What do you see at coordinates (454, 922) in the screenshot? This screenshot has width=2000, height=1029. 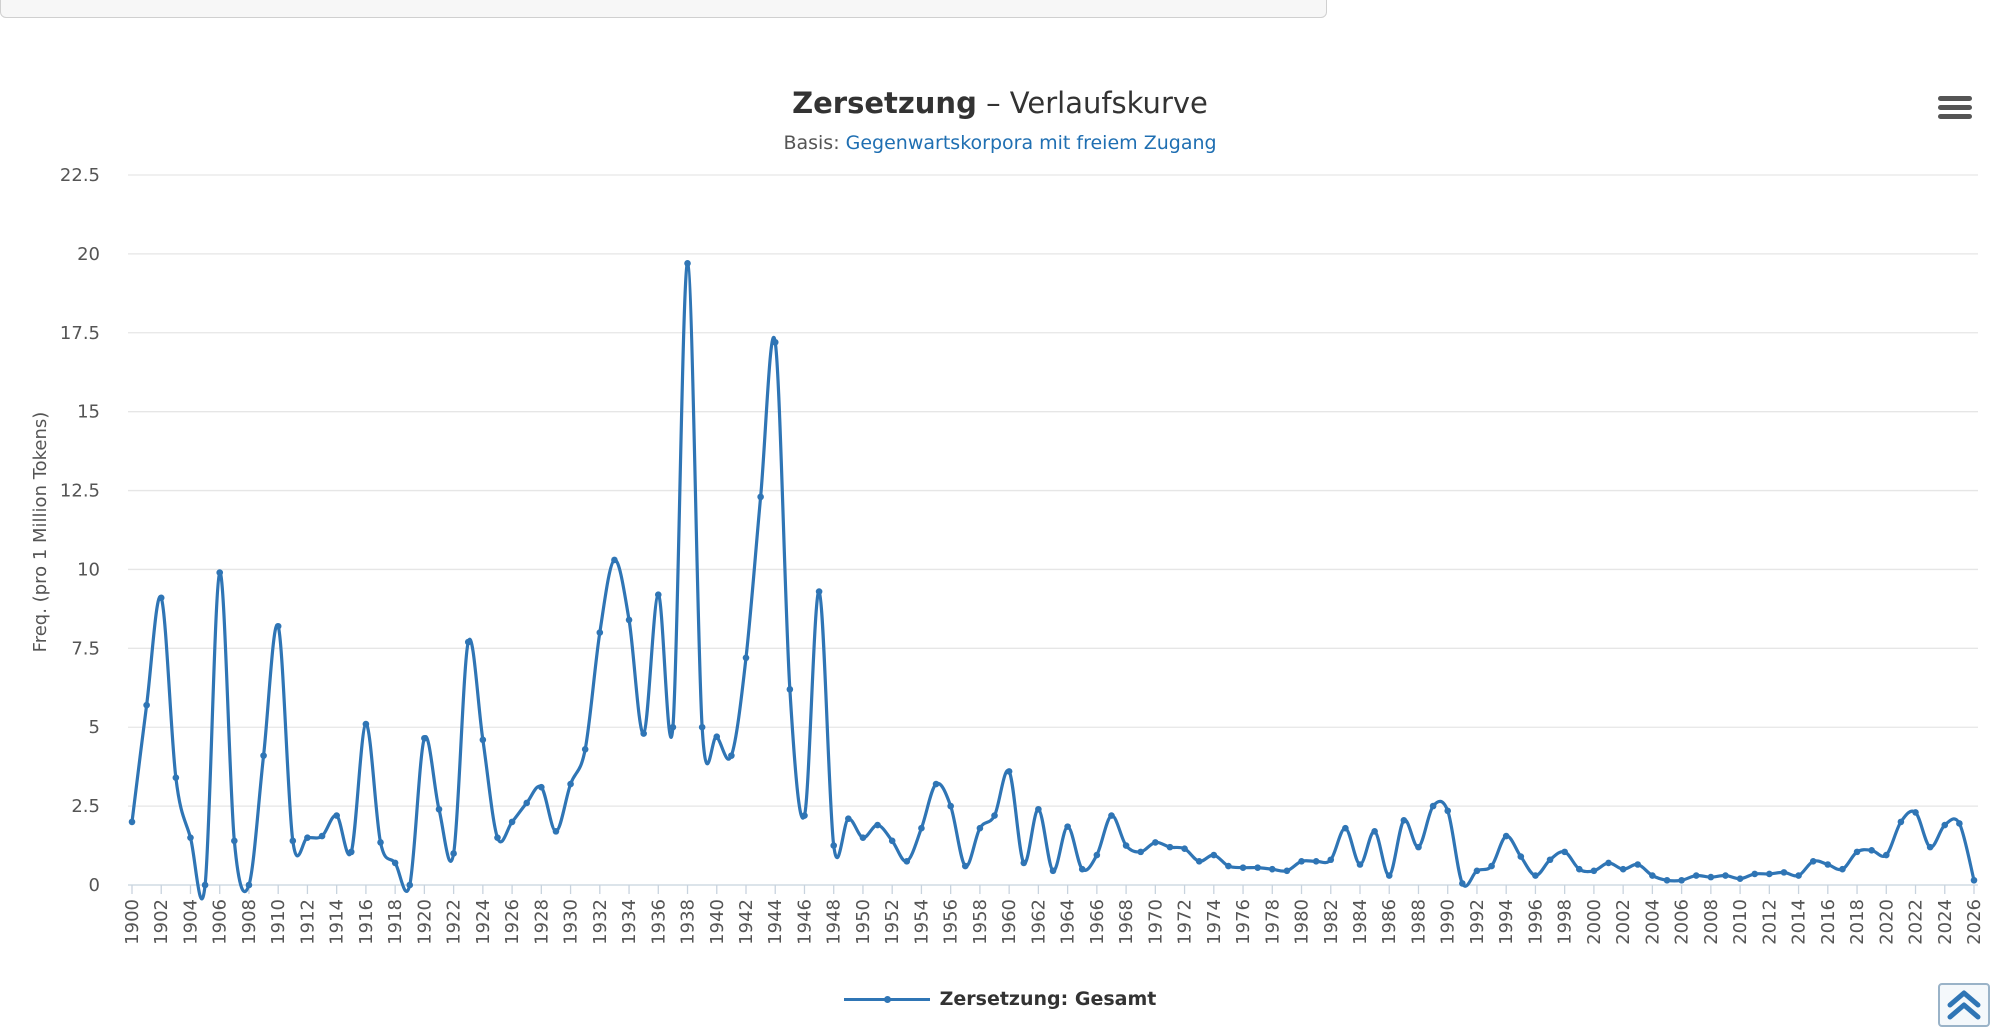 I see `x-tick-label: 1922` at bounding box center [454, 922].